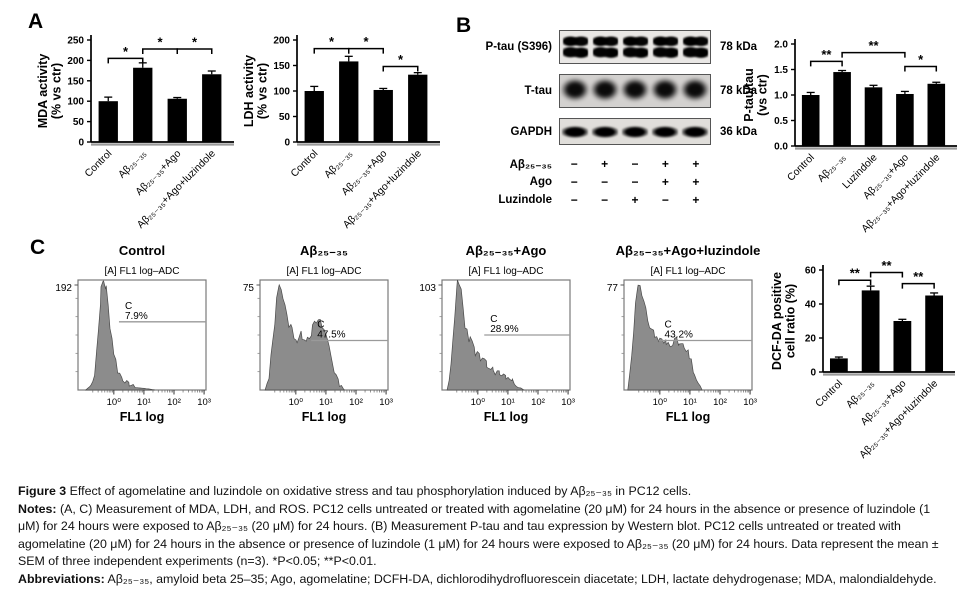  What do you see at coordinates (749, 94) in the screenshot?
I see `y-axis-title: P-tau/tau` at bounding box center [749, 94].